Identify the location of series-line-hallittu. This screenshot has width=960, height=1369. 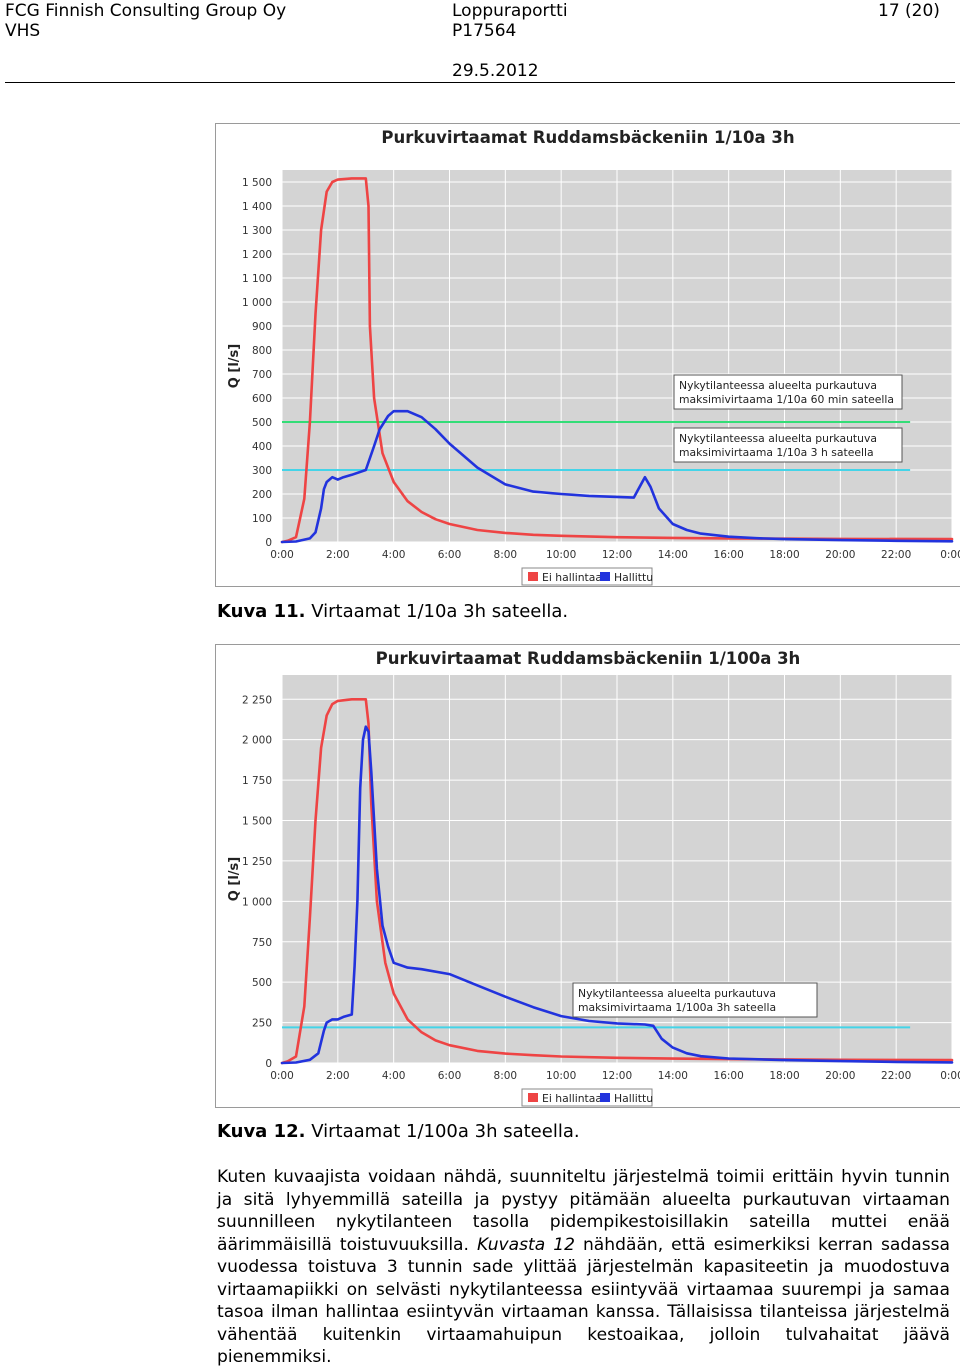
(617, 476).